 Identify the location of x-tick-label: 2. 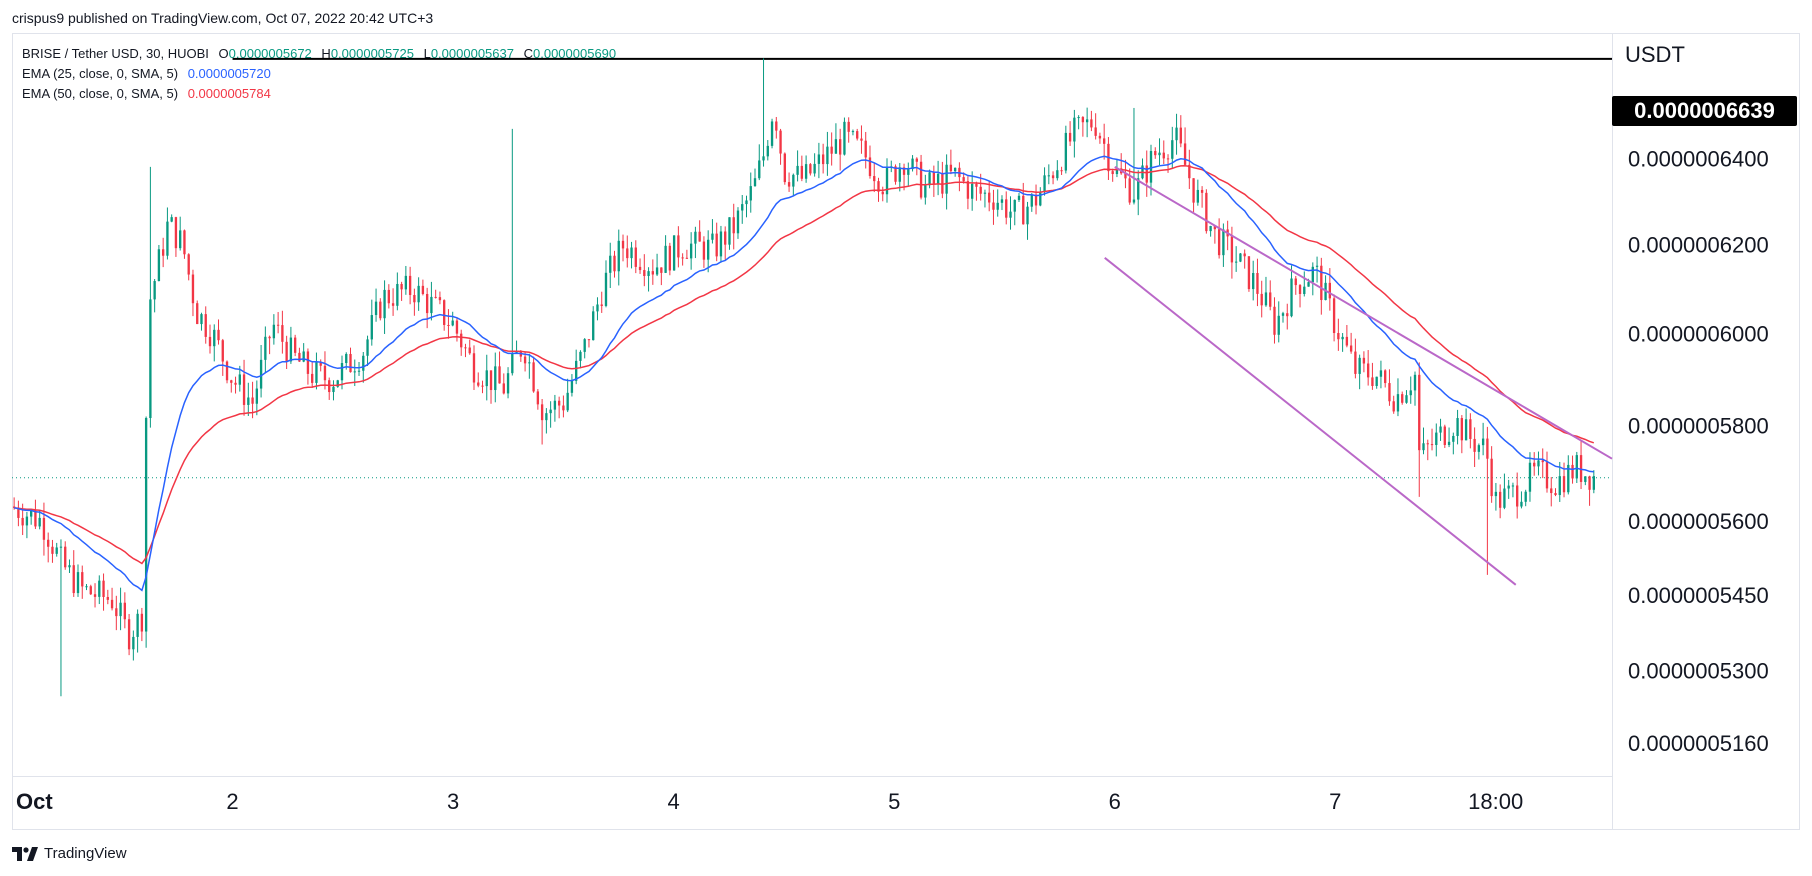
(232, 801).